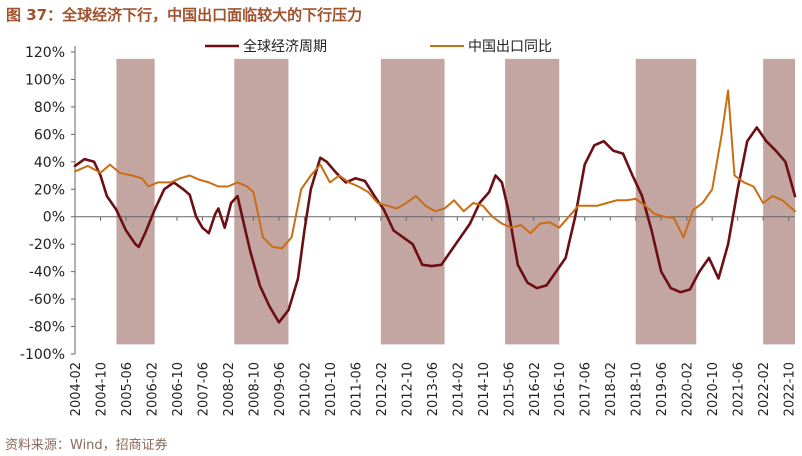 The width and height of the screenshot is (802, 456). I want to click on x-tick-label: 2004-10, so click(101, 389).